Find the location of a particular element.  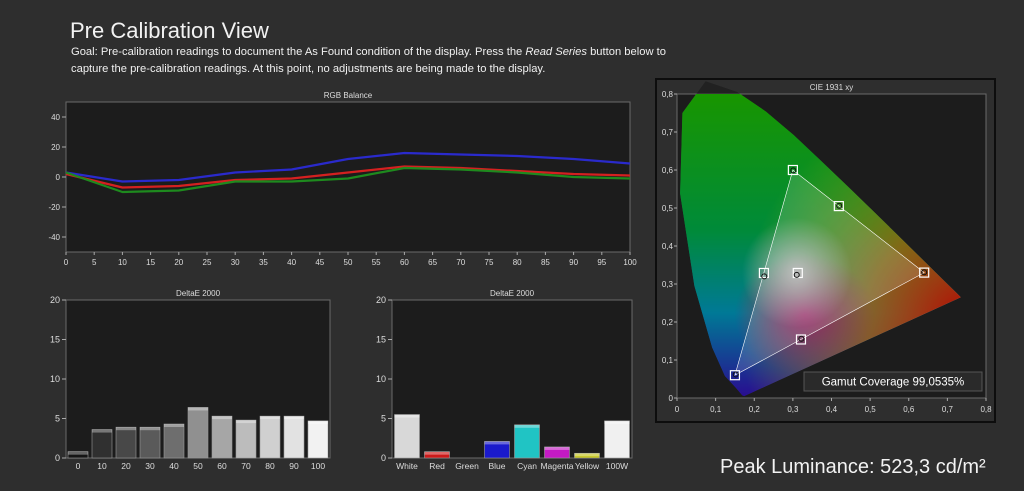

x-tick-label: 45 is located at coordinates (319, 262).